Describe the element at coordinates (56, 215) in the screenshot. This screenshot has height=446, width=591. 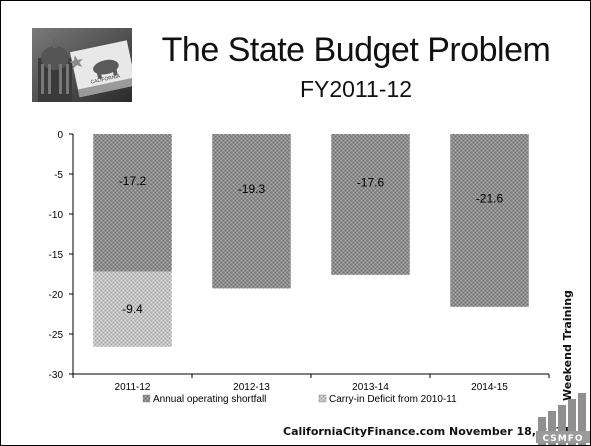
I see `y-tick-label: -10` at that location.